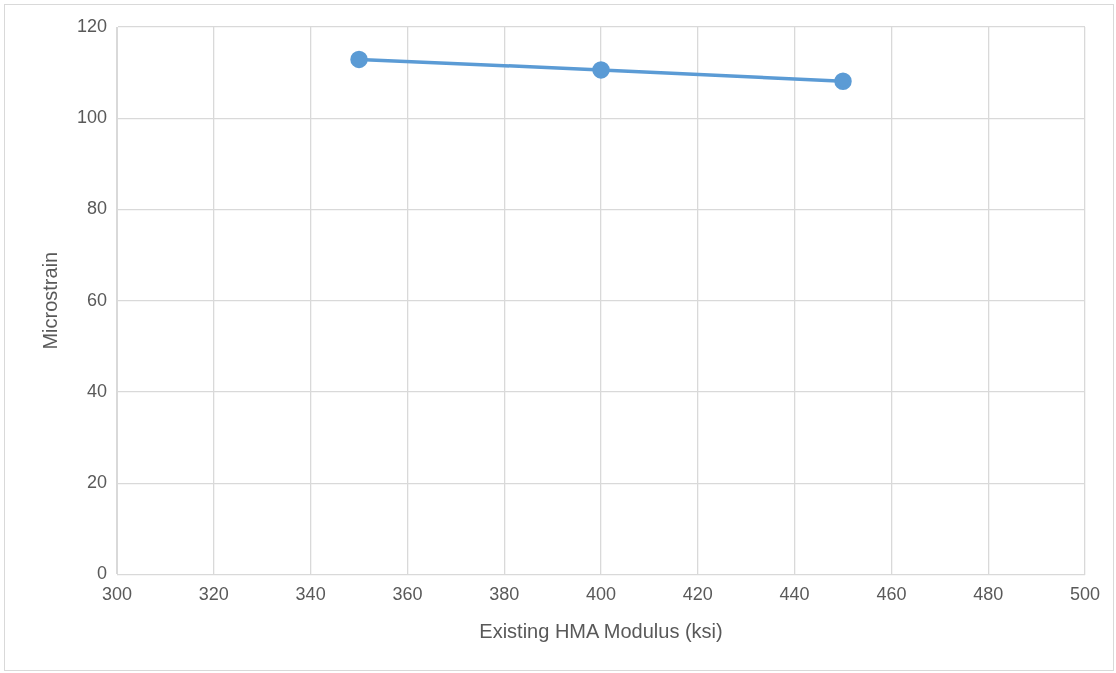 The width and height of the screenshot is (1116, 673). Describe the element at coordinates (213, 594) in the screenshot. I see `x-tick-label: 320` at that location.